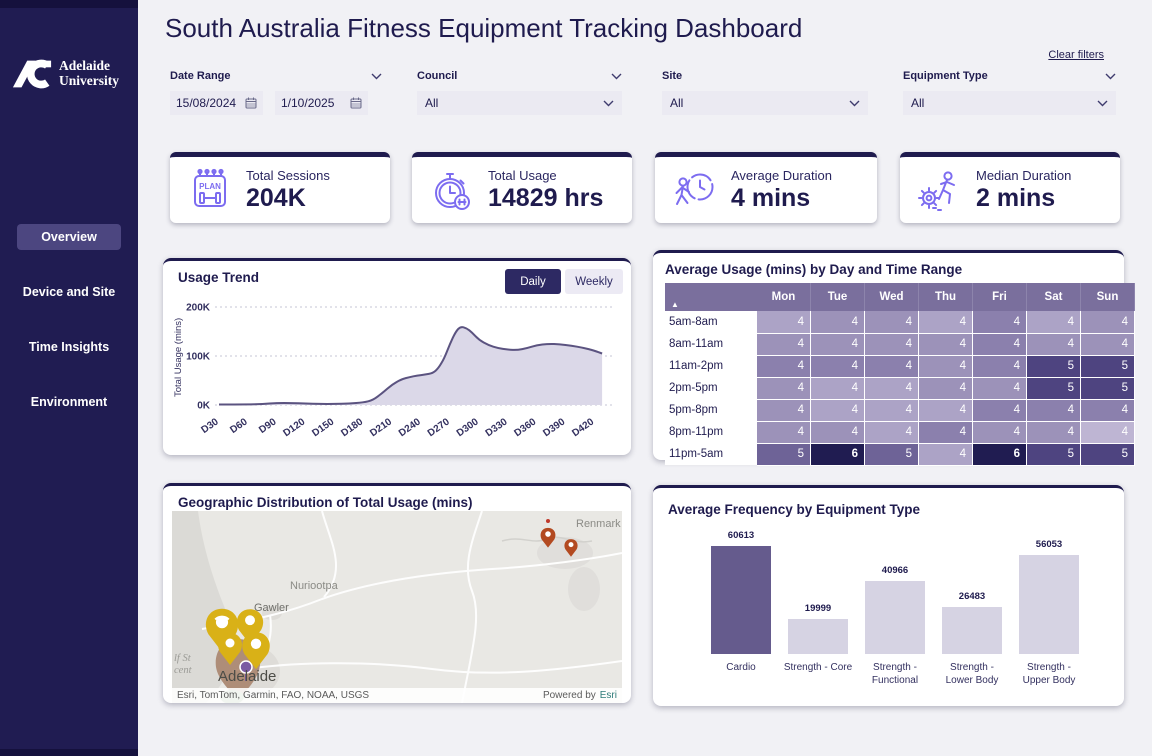 The width and height of the screenshot is (1152, 756). Describe the element at coordinates (999, 297) in the screenshot. I see `heatmap-col-header-fri: Fri` at that location.